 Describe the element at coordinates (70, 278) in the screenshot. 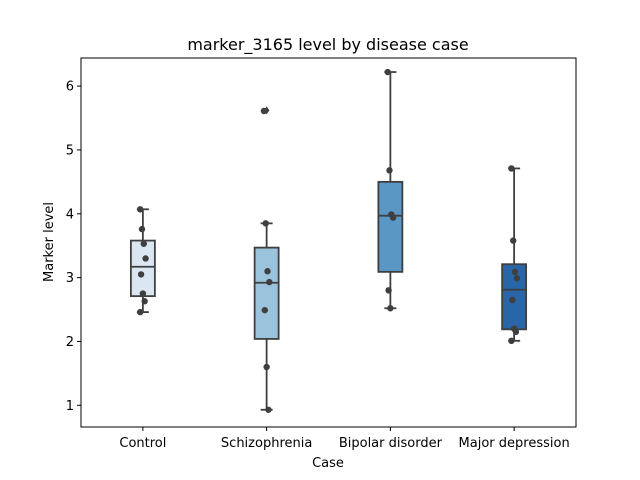

I see `y-tick-label: 3` at that location.